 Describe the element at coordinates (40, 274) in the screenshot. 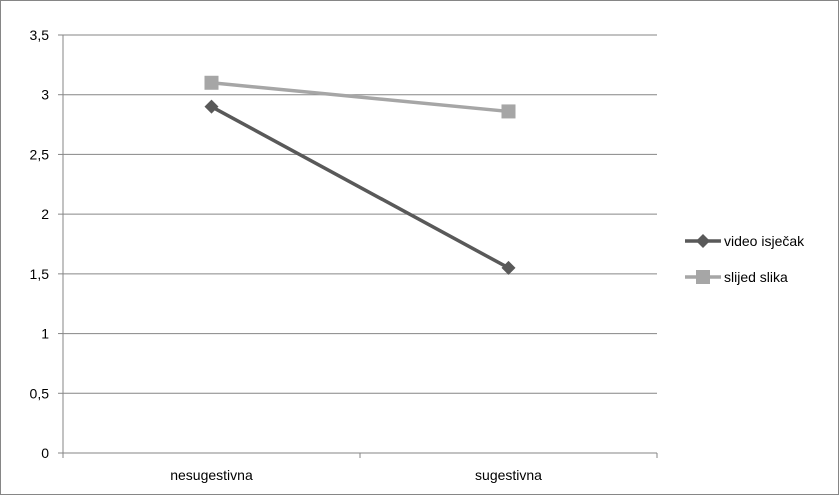

I see `y-tick-label: 1,5` at that location.